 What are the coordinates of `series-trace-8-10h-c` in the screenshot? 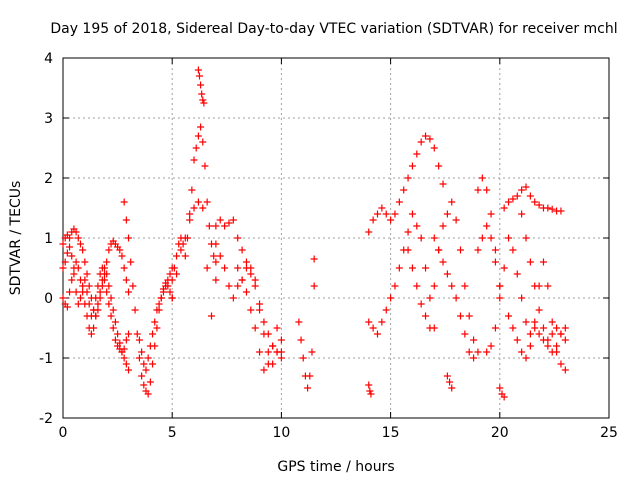 It's located at (259, 319).